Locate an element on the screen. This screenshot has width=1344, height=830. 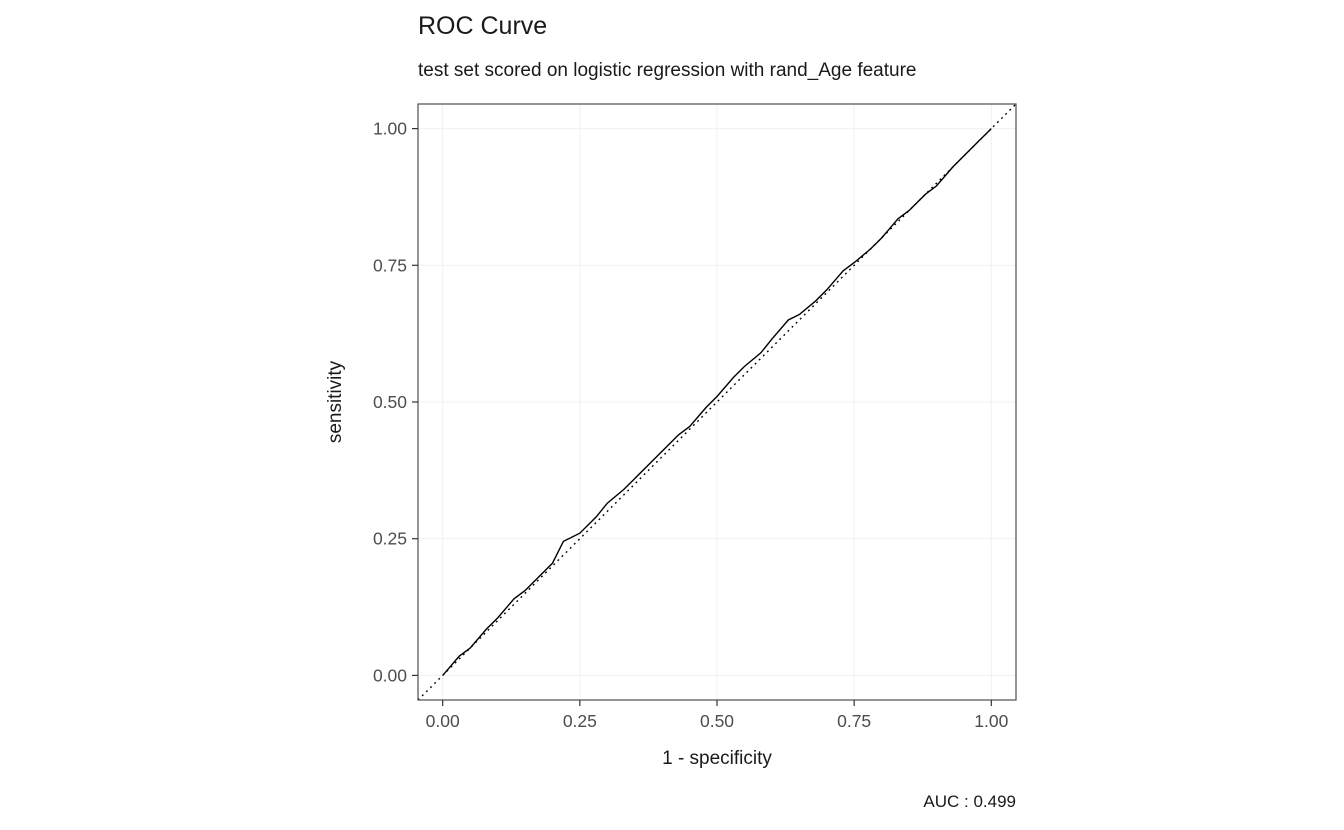
plot-title: ROC Curve is located at coordinates (483, 26).